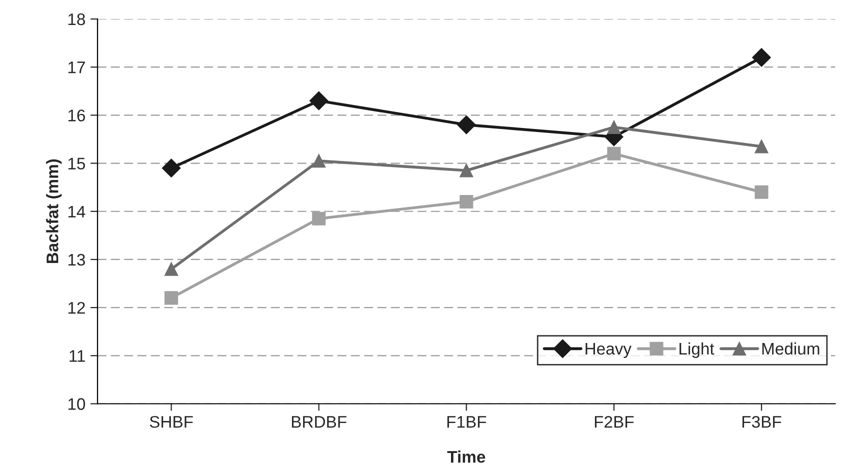 The image size is (848, 475). What do you see at coordinates (762, 422) in the screenshot?
I see `x-tick-label: F3BF` at bounding box center [762, 422].